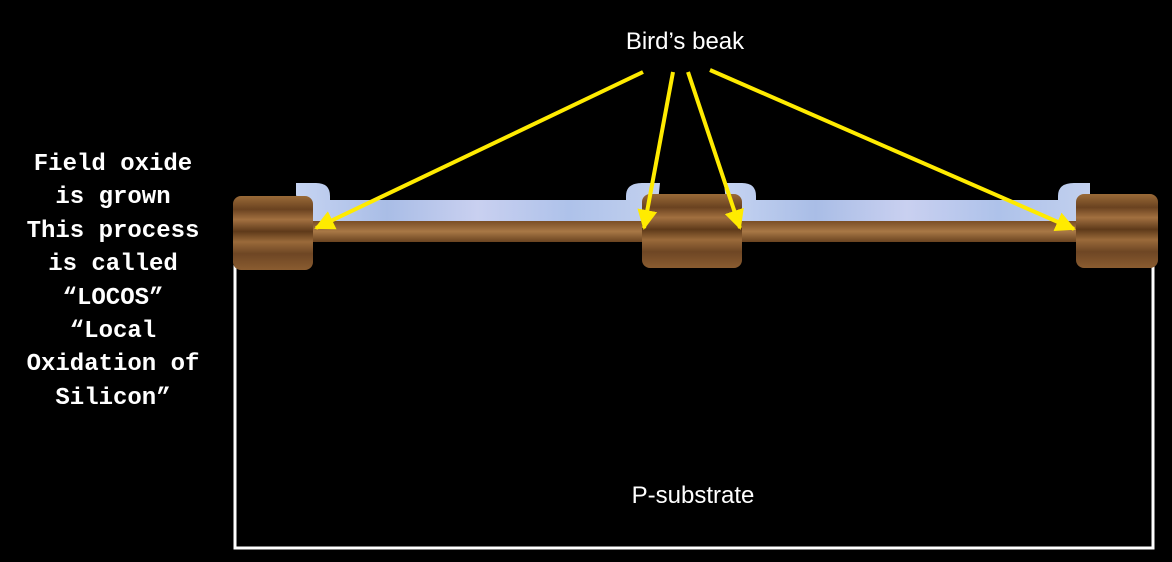 The width and height of the screenshot is (1172, 562). I want to click on field-oxide-left, so click(273, 233).